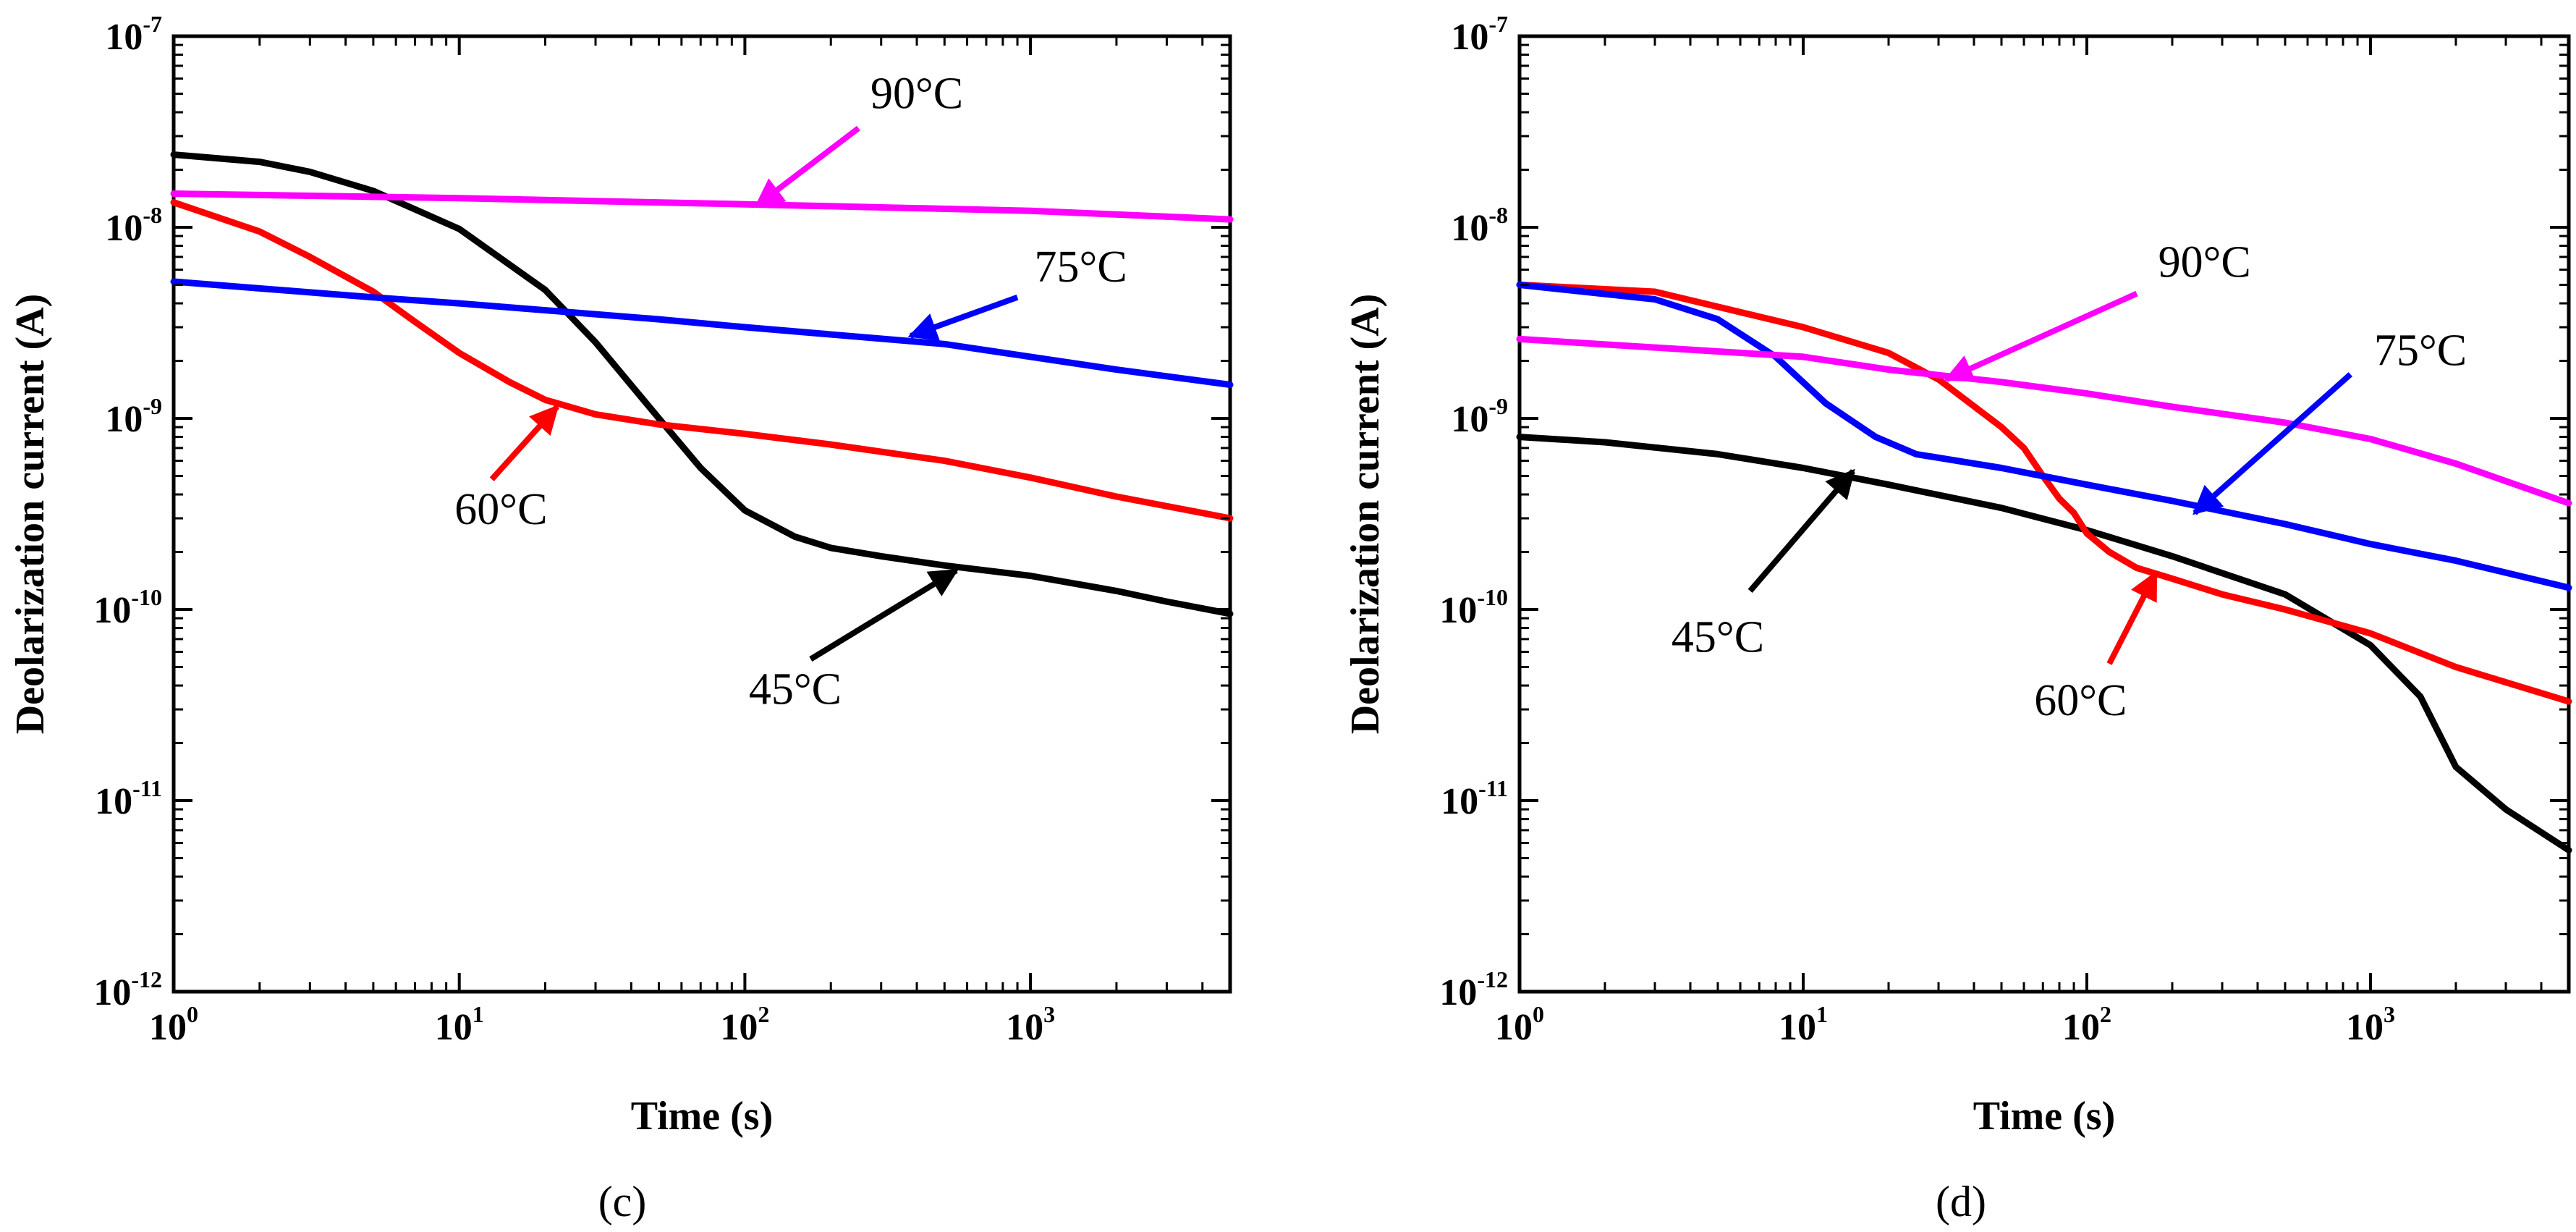 The width and height of the screenshot is (2576, 1232). What do you see at coordinates (622, 1201) in the screenshot?
I see `panel-label: (c)` at bounding box center [622, 1201].